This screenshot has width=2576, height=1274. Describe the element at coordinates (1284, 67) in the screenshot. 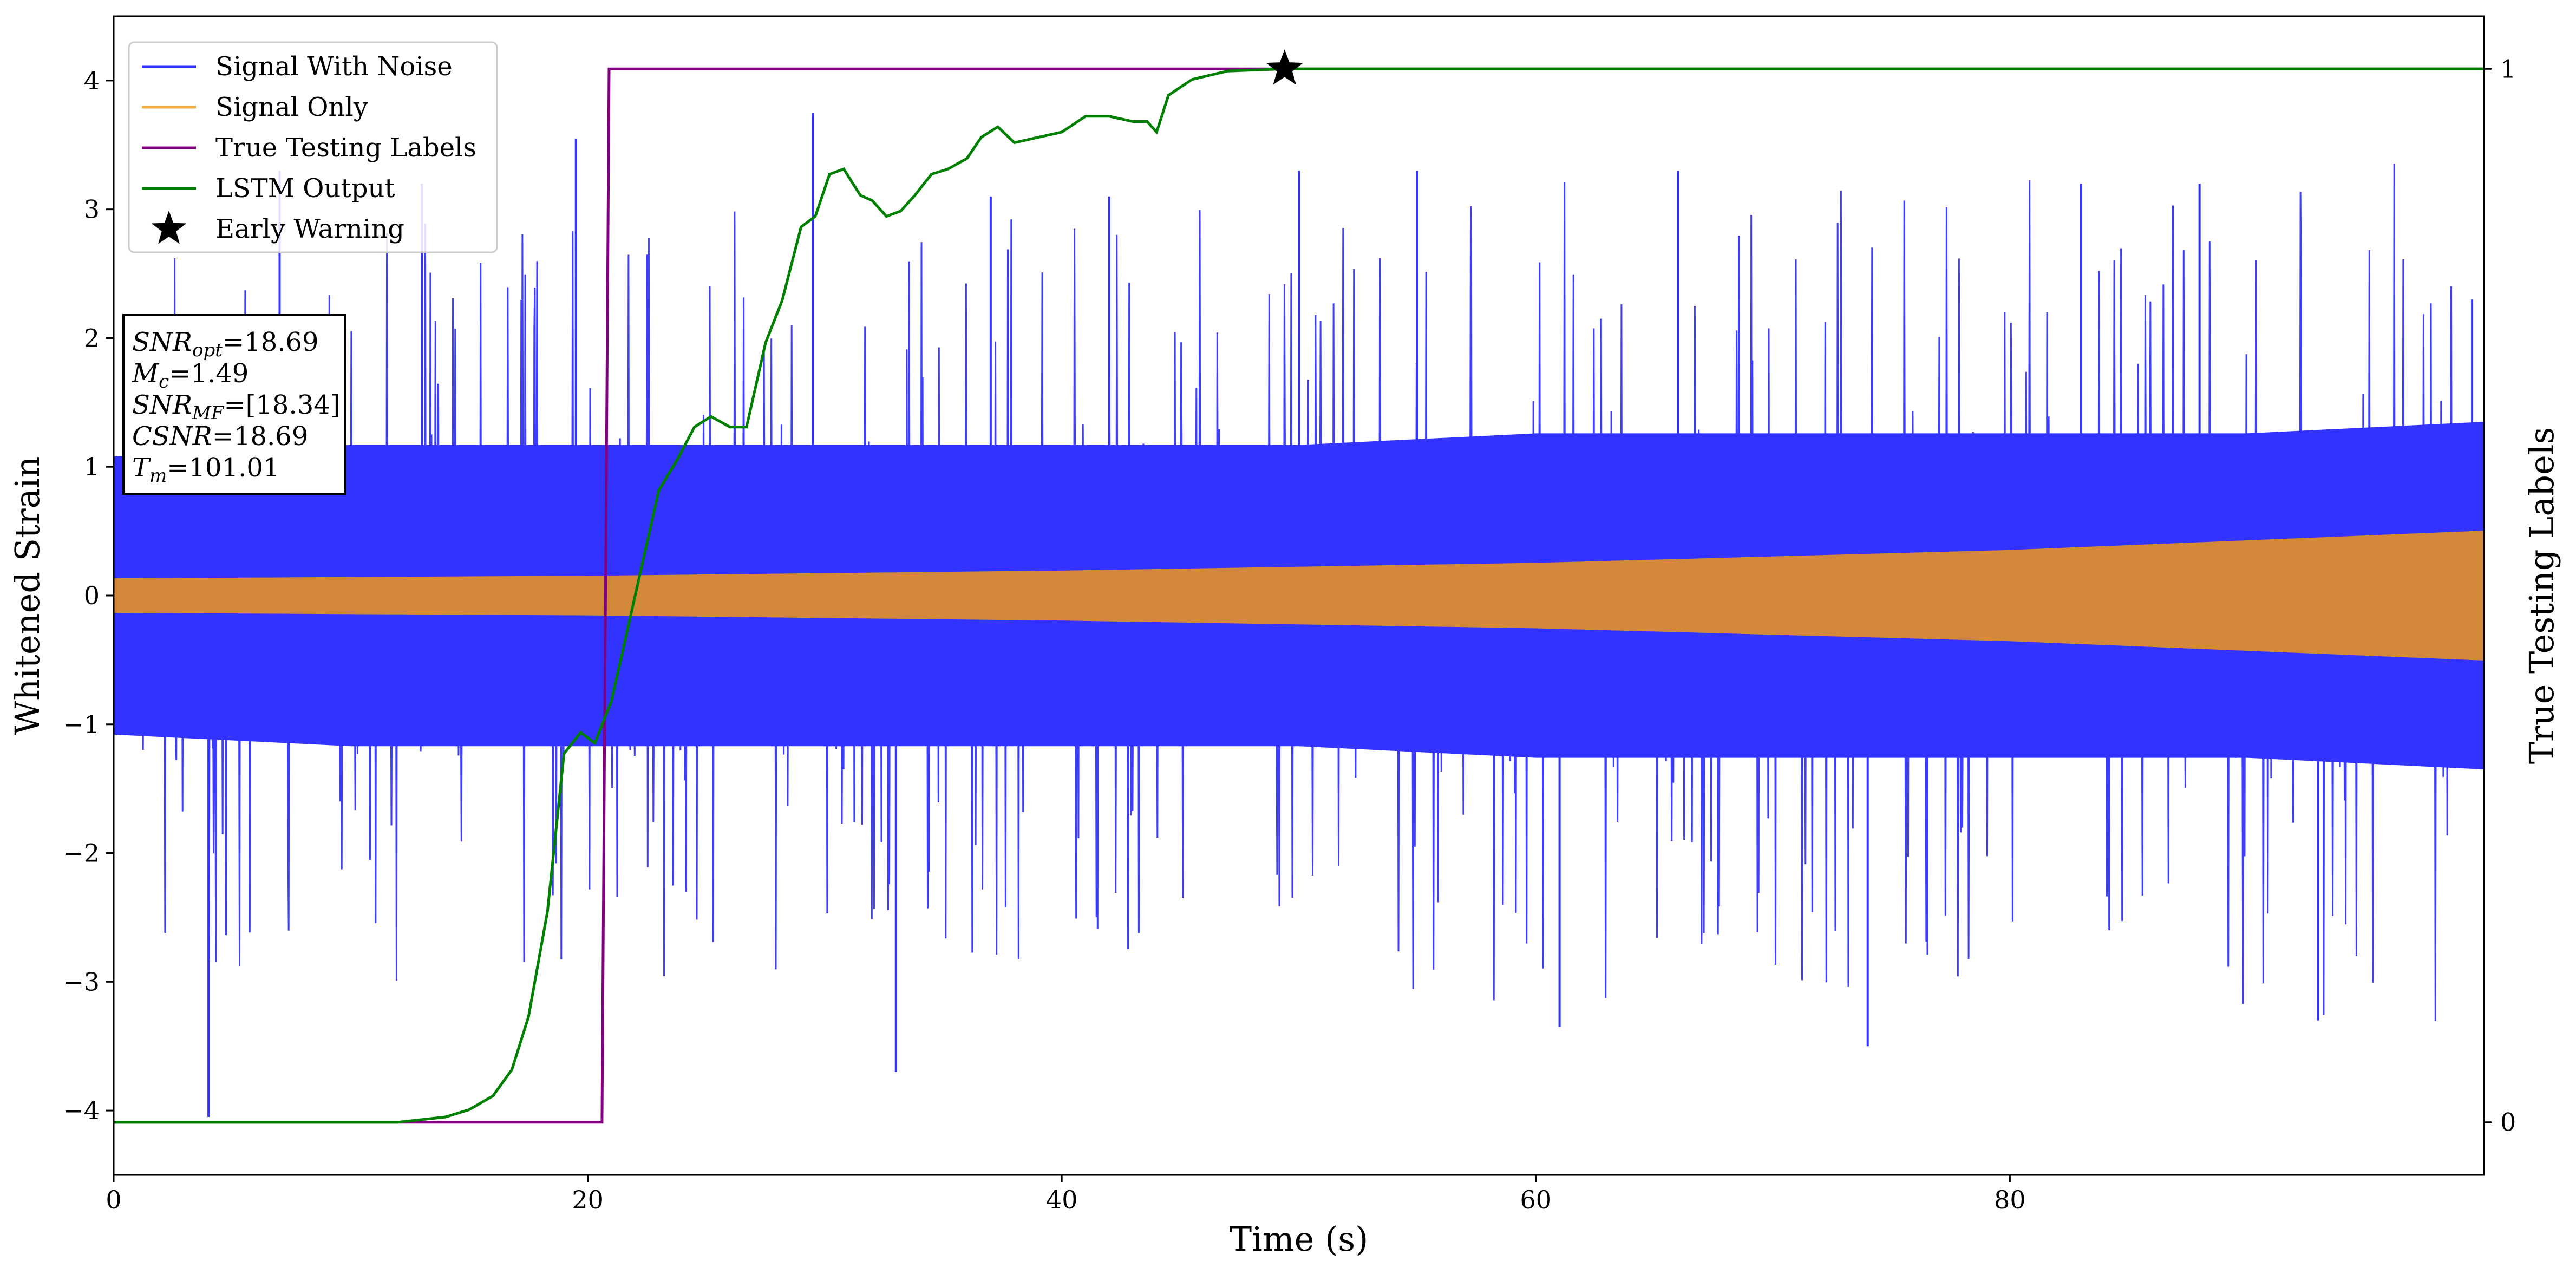

I see `early-warning-marker` at that location.